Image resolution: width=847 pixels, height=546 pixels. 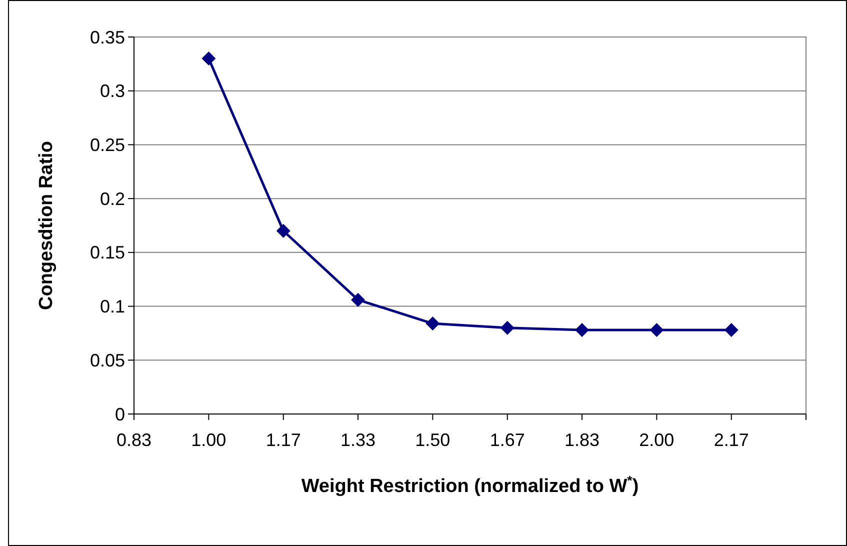 I want to click on y-tick-label: 0, so click(x=119, y=414).